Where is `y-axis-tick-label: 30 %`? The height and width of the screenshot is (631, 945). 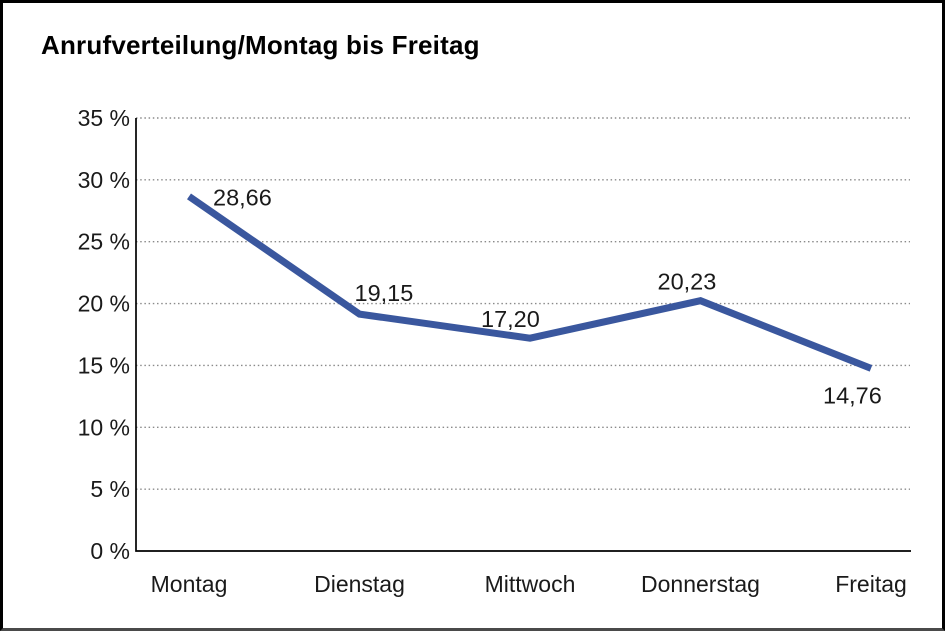 y-axis-tick-label: 30 % is located at coordinates (104, 180).